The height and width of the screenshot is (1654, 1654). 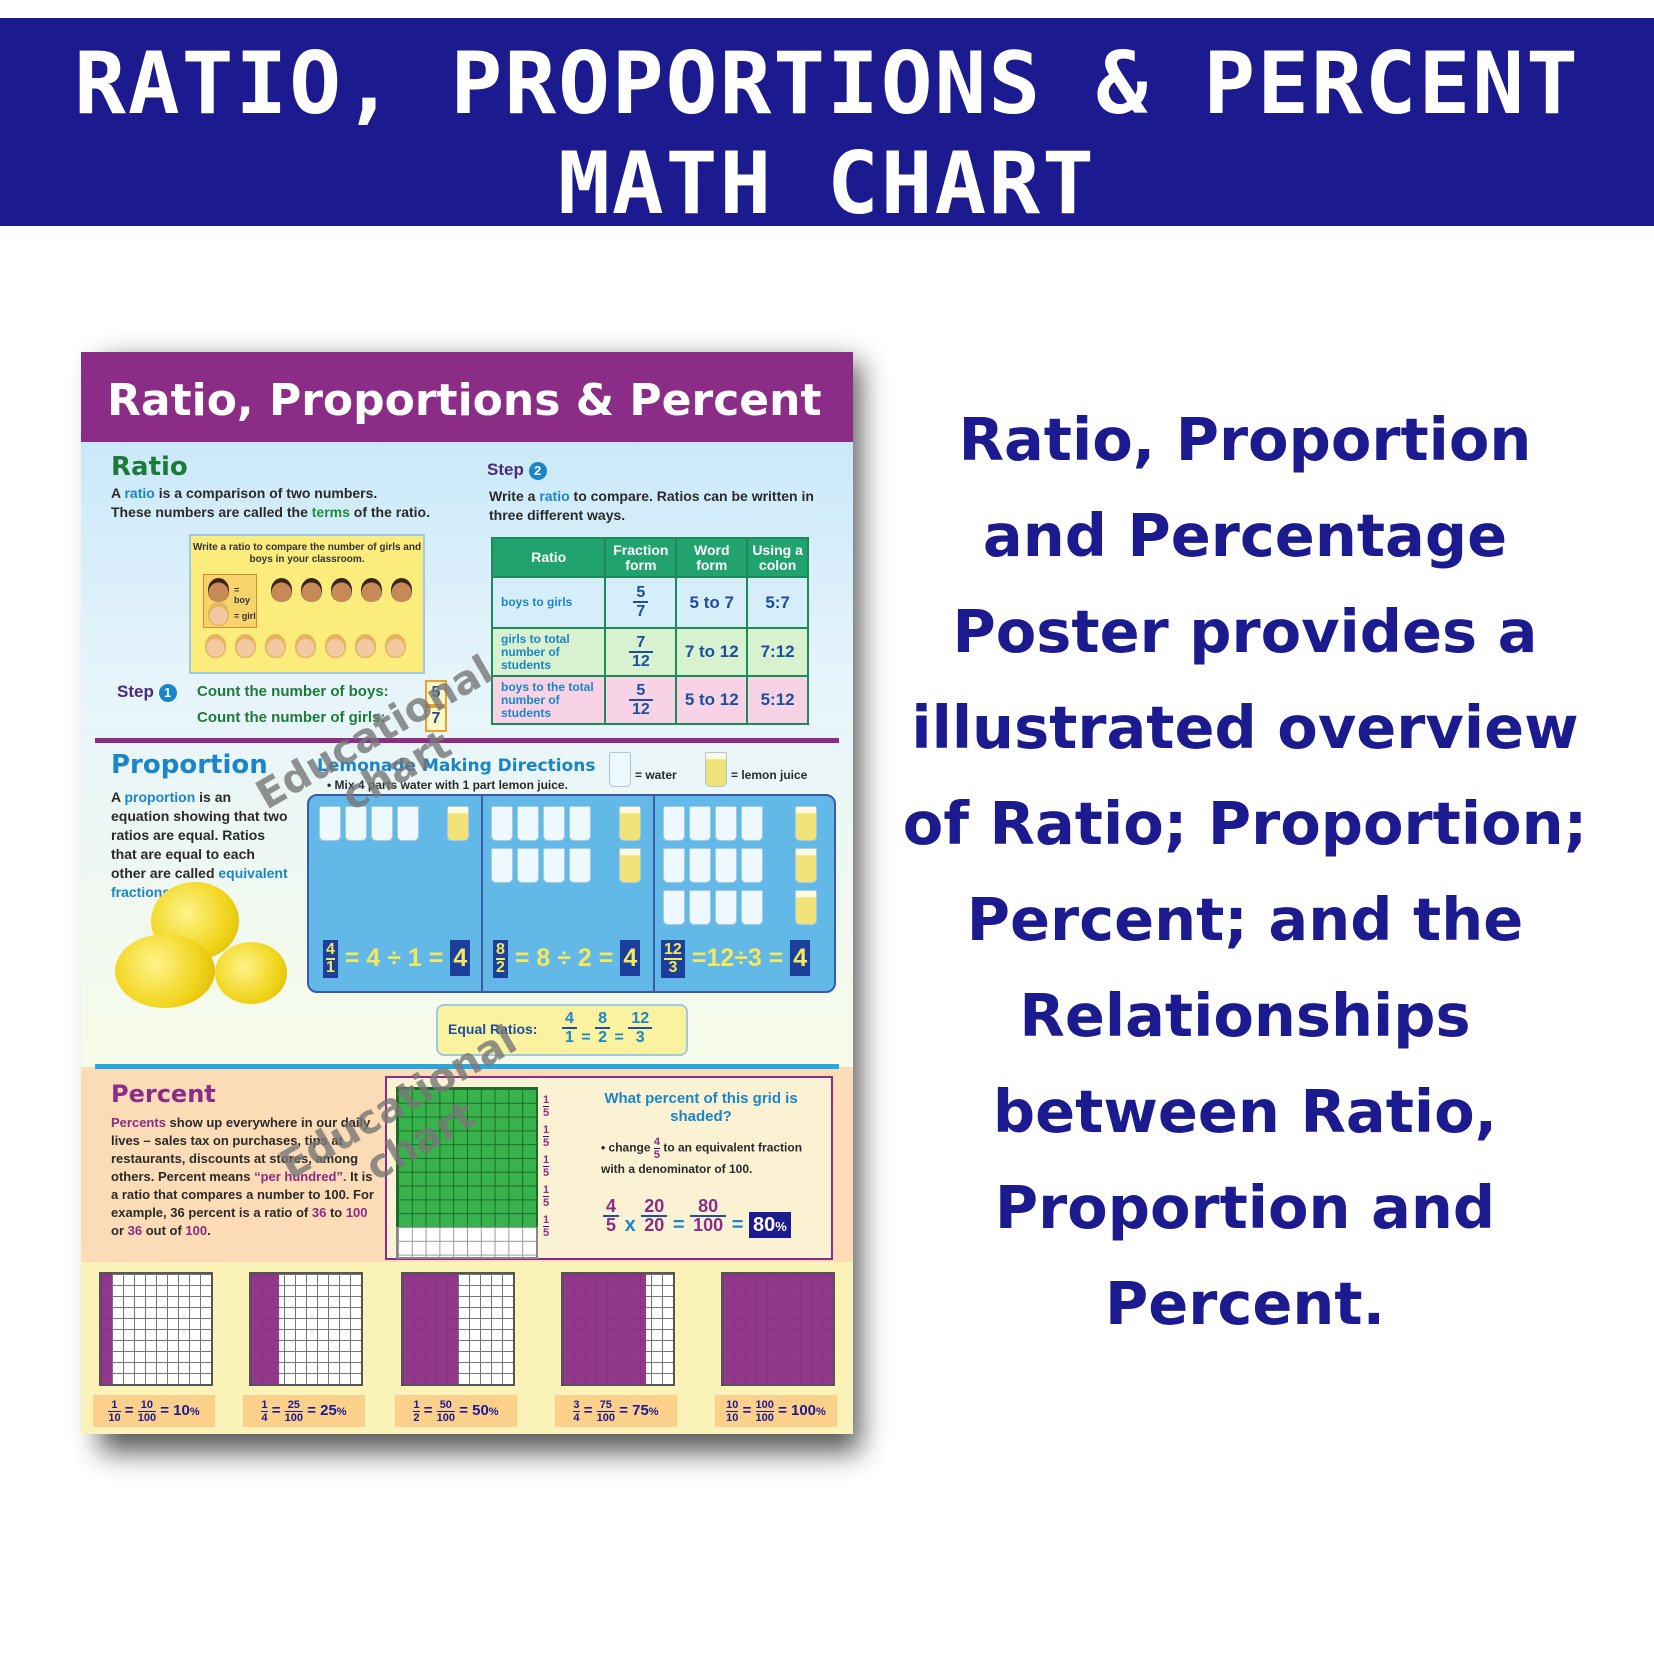 I want to click on row-label: boys to the total number of students, so click(x=548, y=700).